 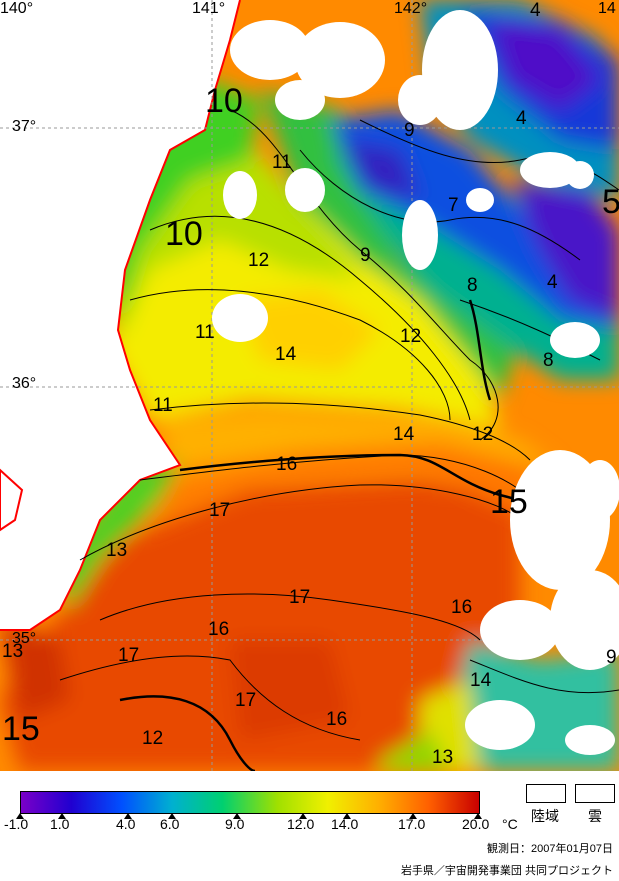 What do you see at coordinates (545, 816) in the screenshot?
I see `land-legend-label: 陸域` at bounding box center [545, 816].